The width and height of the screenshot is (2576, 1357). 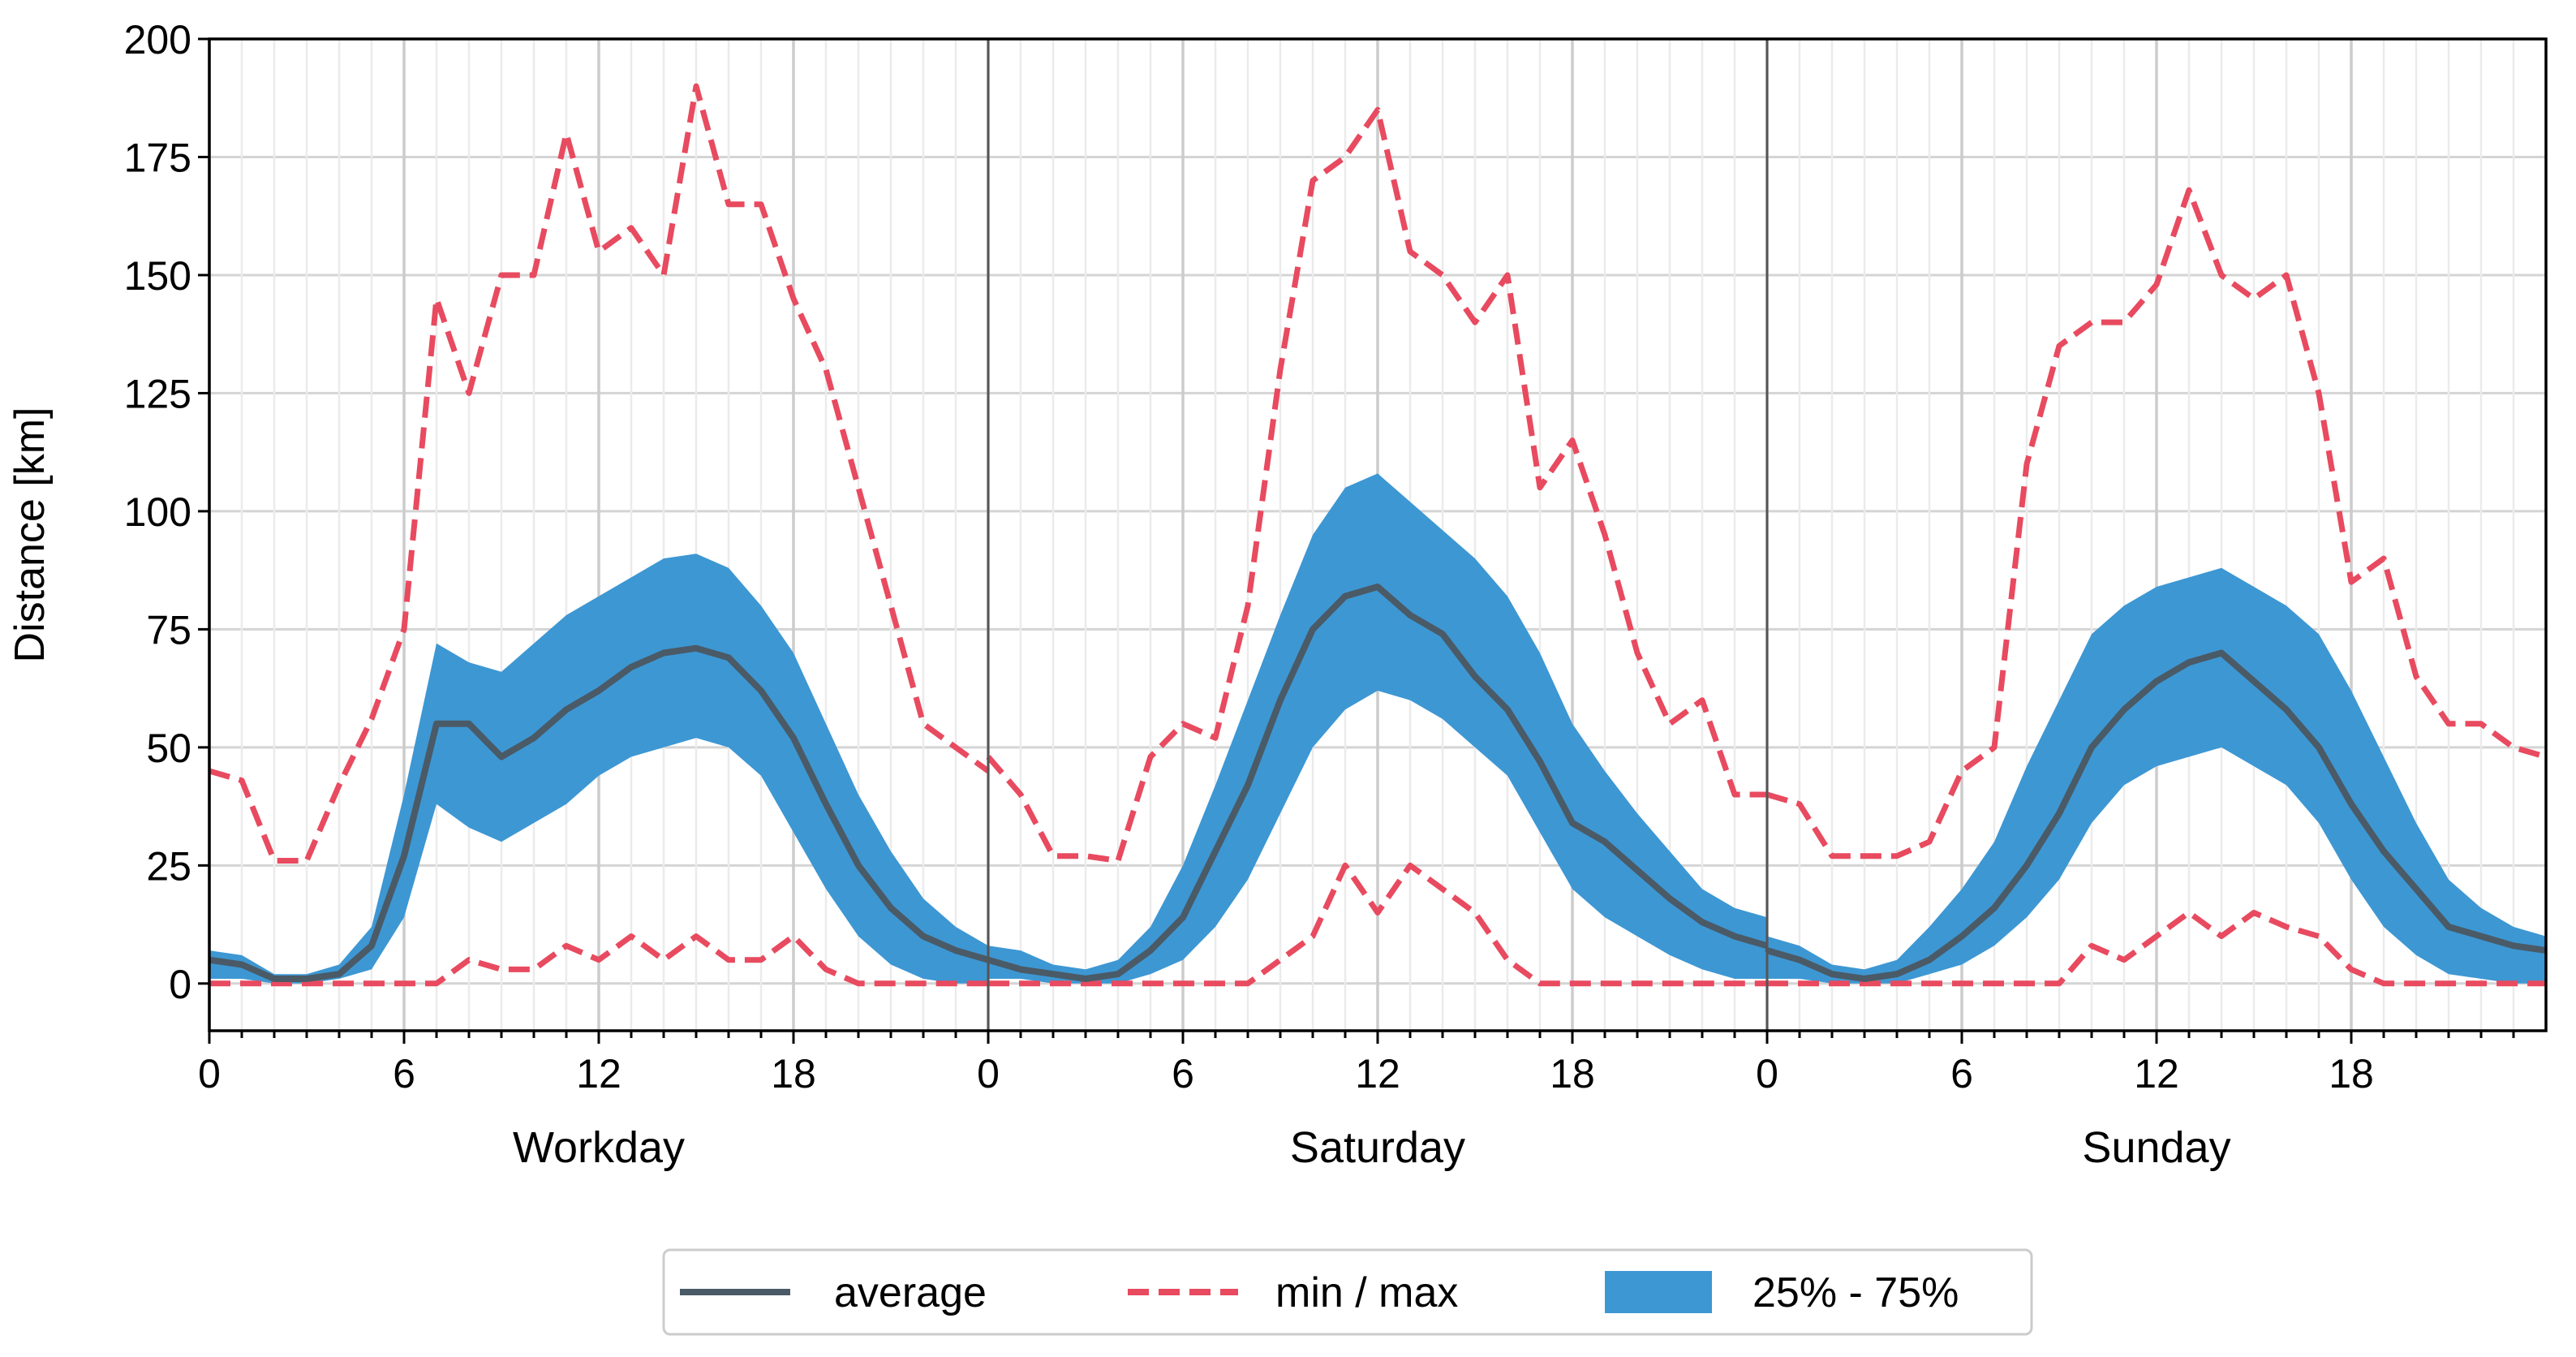 What do you see at coordinates (157, 157) in the screenshot?
I see `y-tick-label: 175` at bounding box center [157, 157].